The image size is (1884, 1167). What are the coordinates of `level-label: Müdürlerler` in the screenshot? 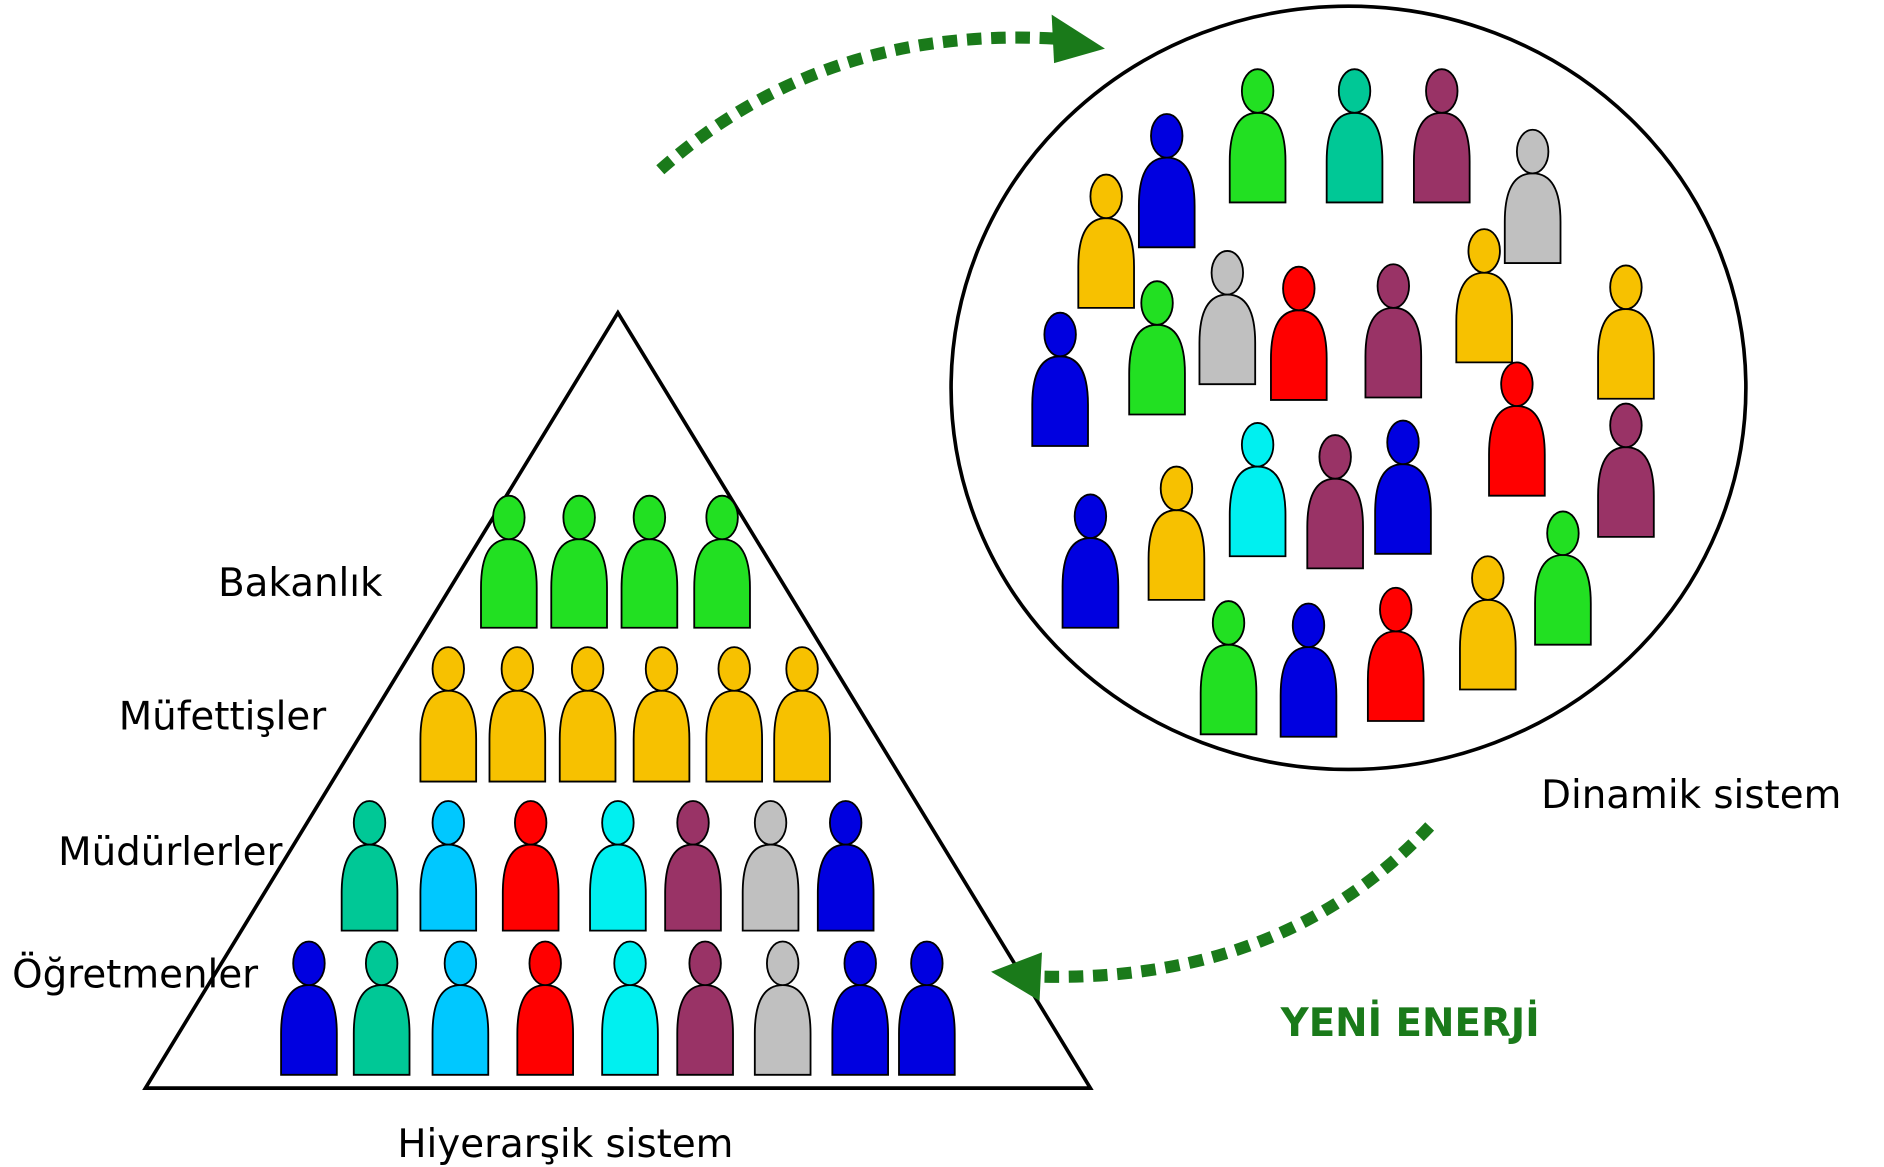 It's located at (170, 852).